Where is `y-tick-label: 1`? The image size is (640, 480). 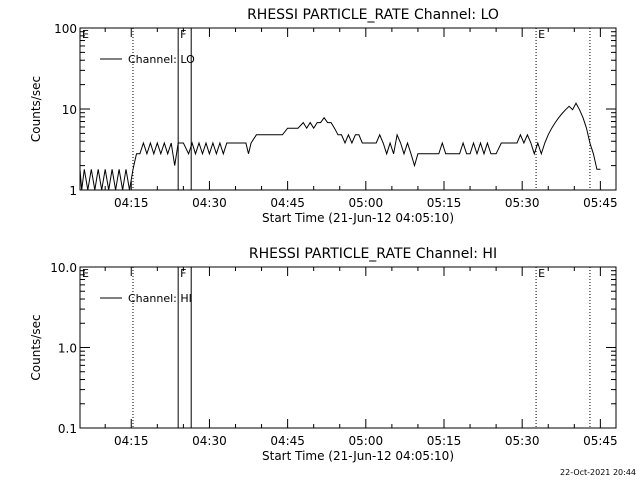
y-tick-label: 1 is located at coordinates (73, 191).